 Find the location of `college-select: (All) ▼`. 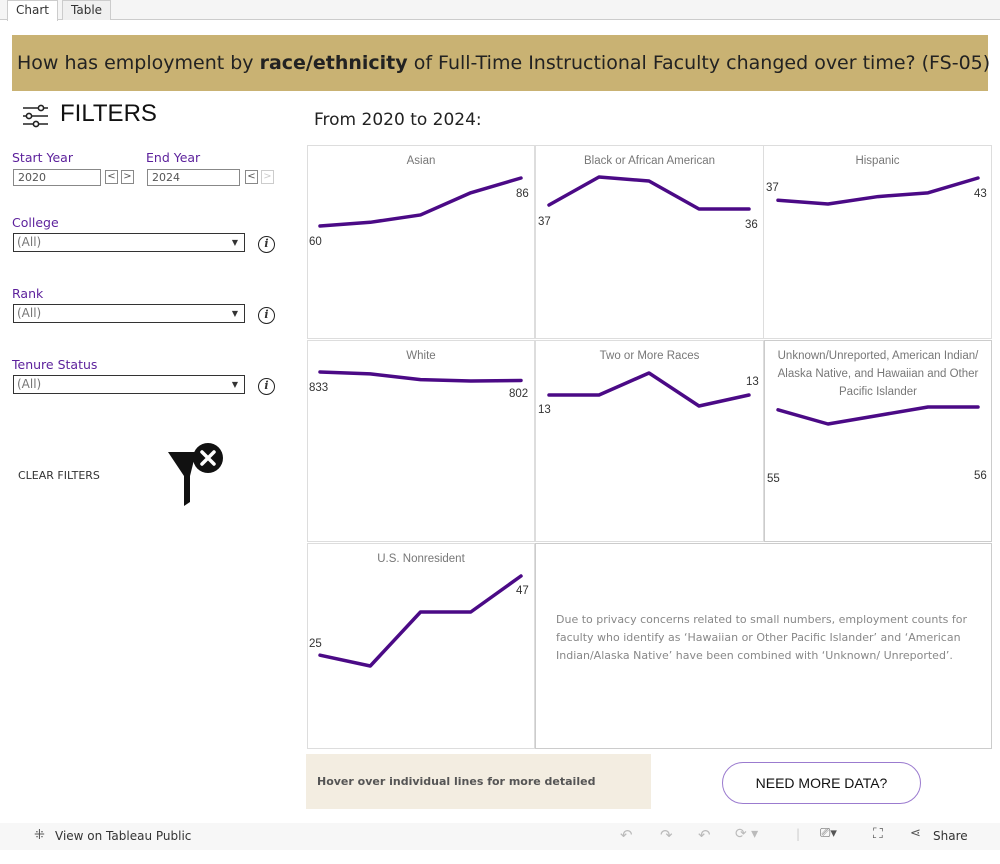

college-select: (All) ▼ is located at coordinates (129, 242).